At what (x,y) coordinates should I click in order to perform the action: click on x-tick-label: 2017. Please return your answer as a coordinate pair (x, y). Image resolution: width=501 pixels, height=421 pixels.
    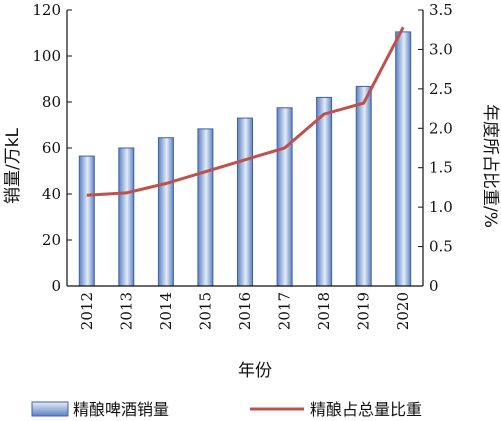
    Looking at the image, I should click on (285, 311).